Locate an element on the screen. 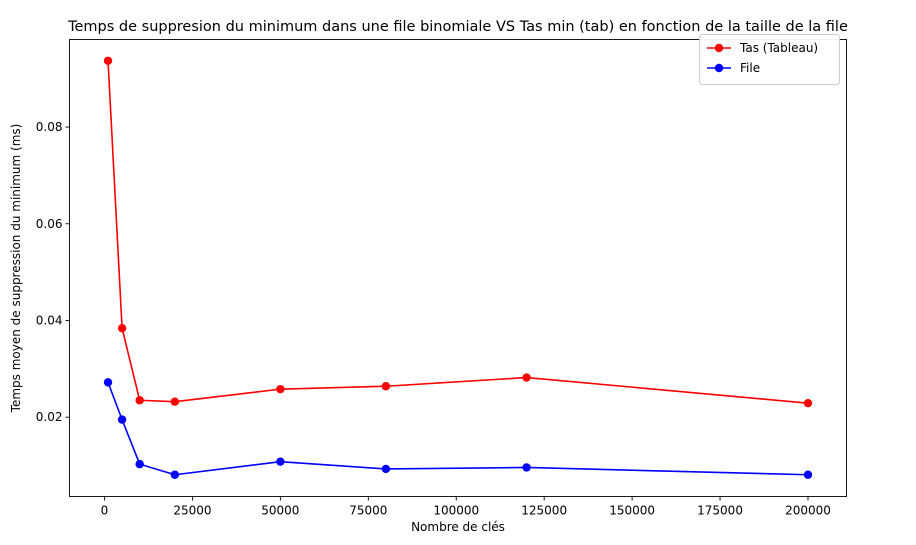 This screenshot has height=545, width=916. x-tick-label: 175000 is located at coordinates (720, 511).